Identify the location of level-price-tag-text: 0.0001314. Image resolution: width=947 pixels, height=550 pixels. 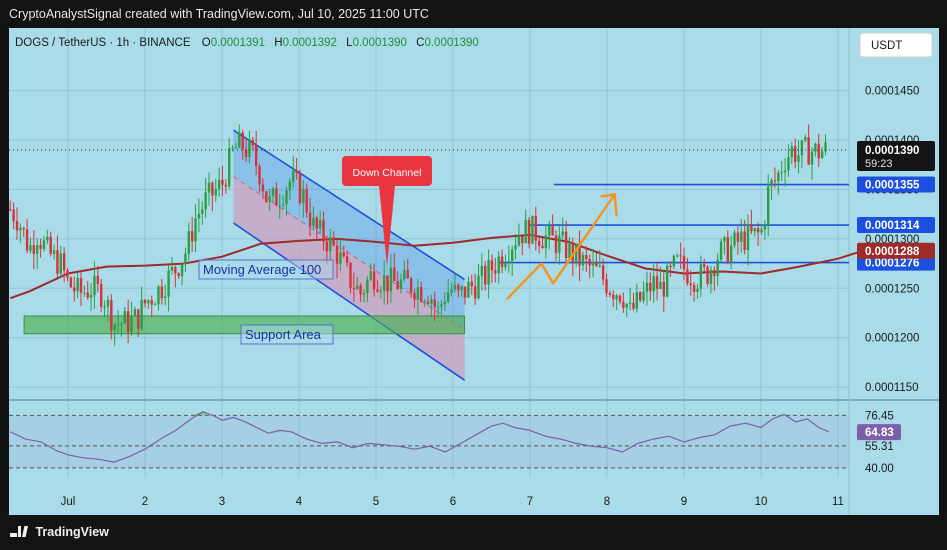
(892, 226).